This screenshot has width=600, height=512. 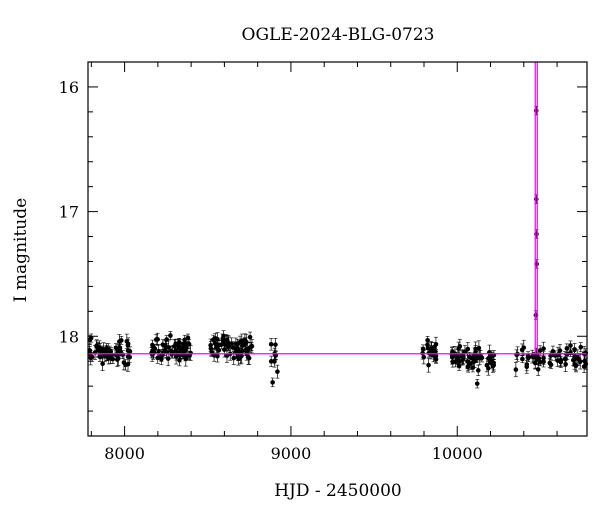 What do you see at coordinates (69, 87) in the screenshot?
I see `y-tick-label: 16` at bounding box center [69, 87].